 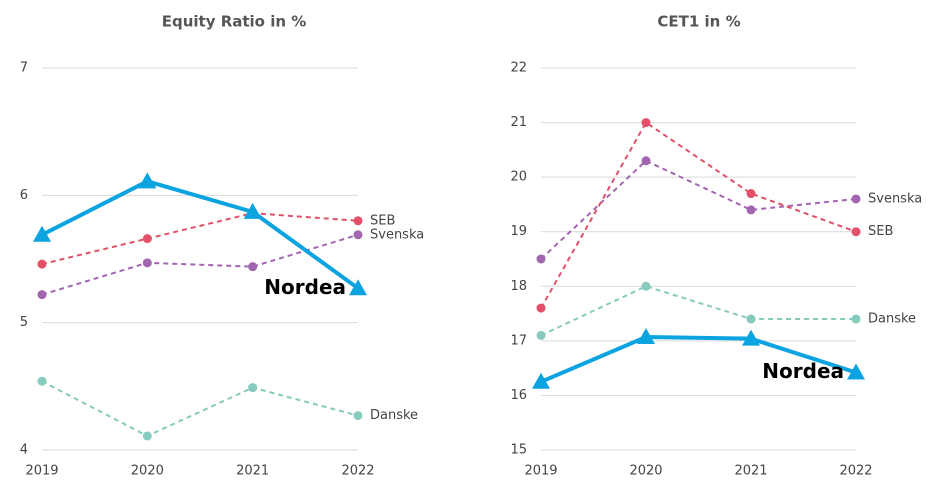 I want to click on chart-title: CET1 in %, so click(x=698, y=22).